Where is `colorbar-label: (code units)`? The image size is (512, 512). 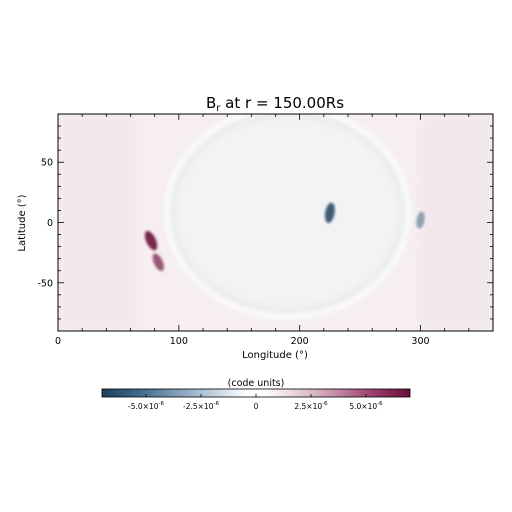
colorbar-label: (code units) is located at coordinates (256, 383).